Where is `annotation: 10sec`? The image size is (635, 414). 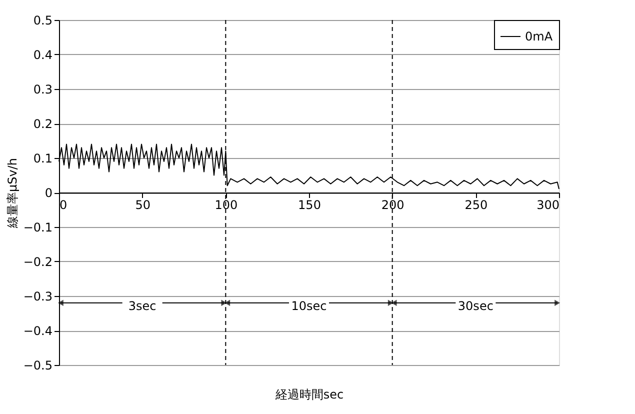 annotation: 10sec is located at coordinates (309, 305).